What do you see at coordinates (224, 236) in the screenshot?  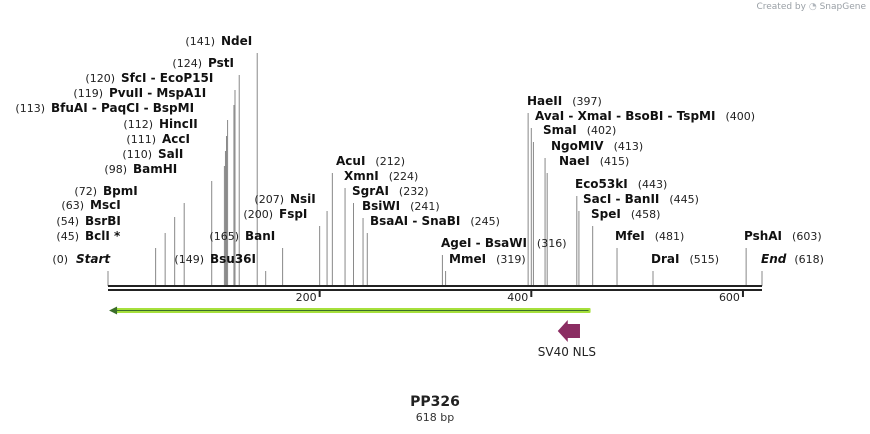 I see `site-position: (165)` at bounding box center [224, 236].